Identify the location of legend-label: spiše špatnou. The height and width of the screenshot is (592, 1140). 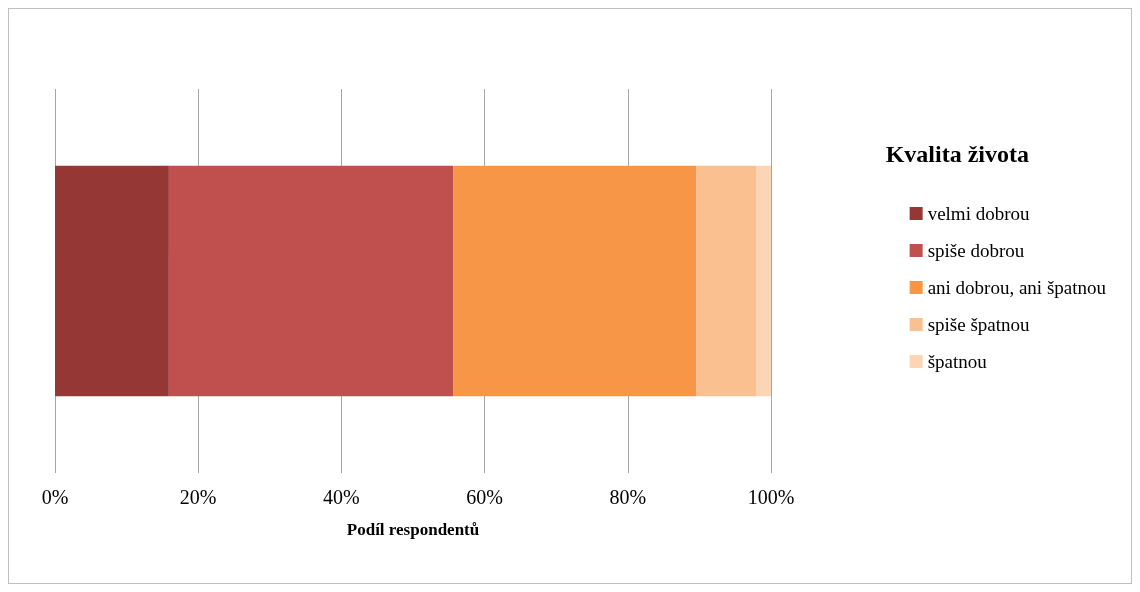
(978, 324).